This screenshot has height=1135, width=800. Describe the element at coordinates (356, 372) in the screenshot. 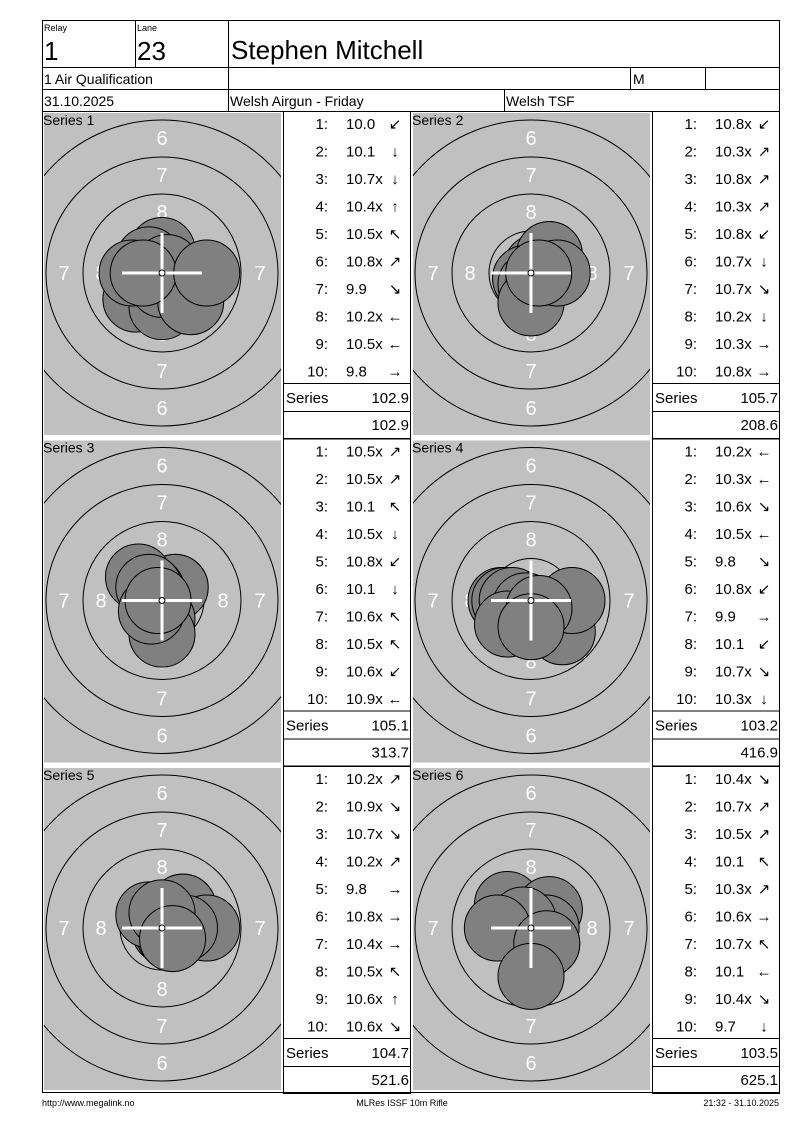

I see `shot-score: 9.8` at that location.